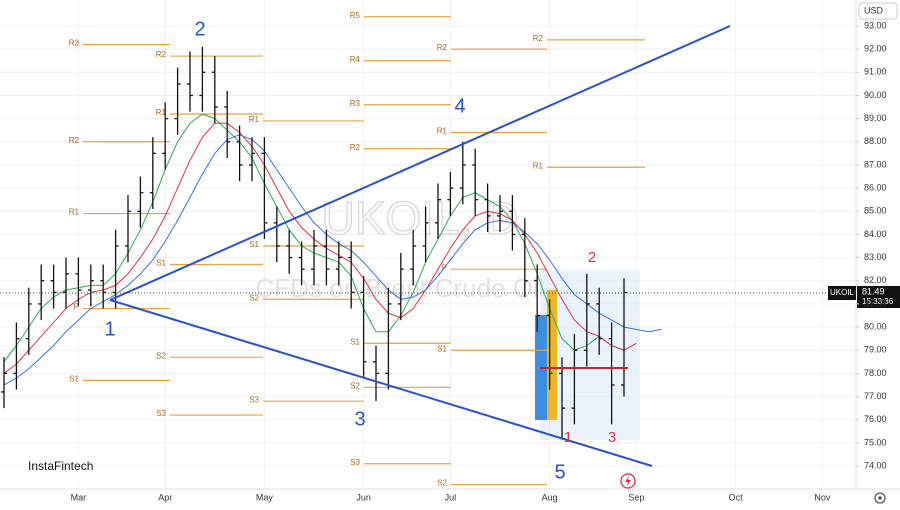 This screenshot has height=510, width=900. What do you see at coordinates (875, 442) in the screenshot?
I see `y-tick-label: 75.00` at bounding box center [875, 442].